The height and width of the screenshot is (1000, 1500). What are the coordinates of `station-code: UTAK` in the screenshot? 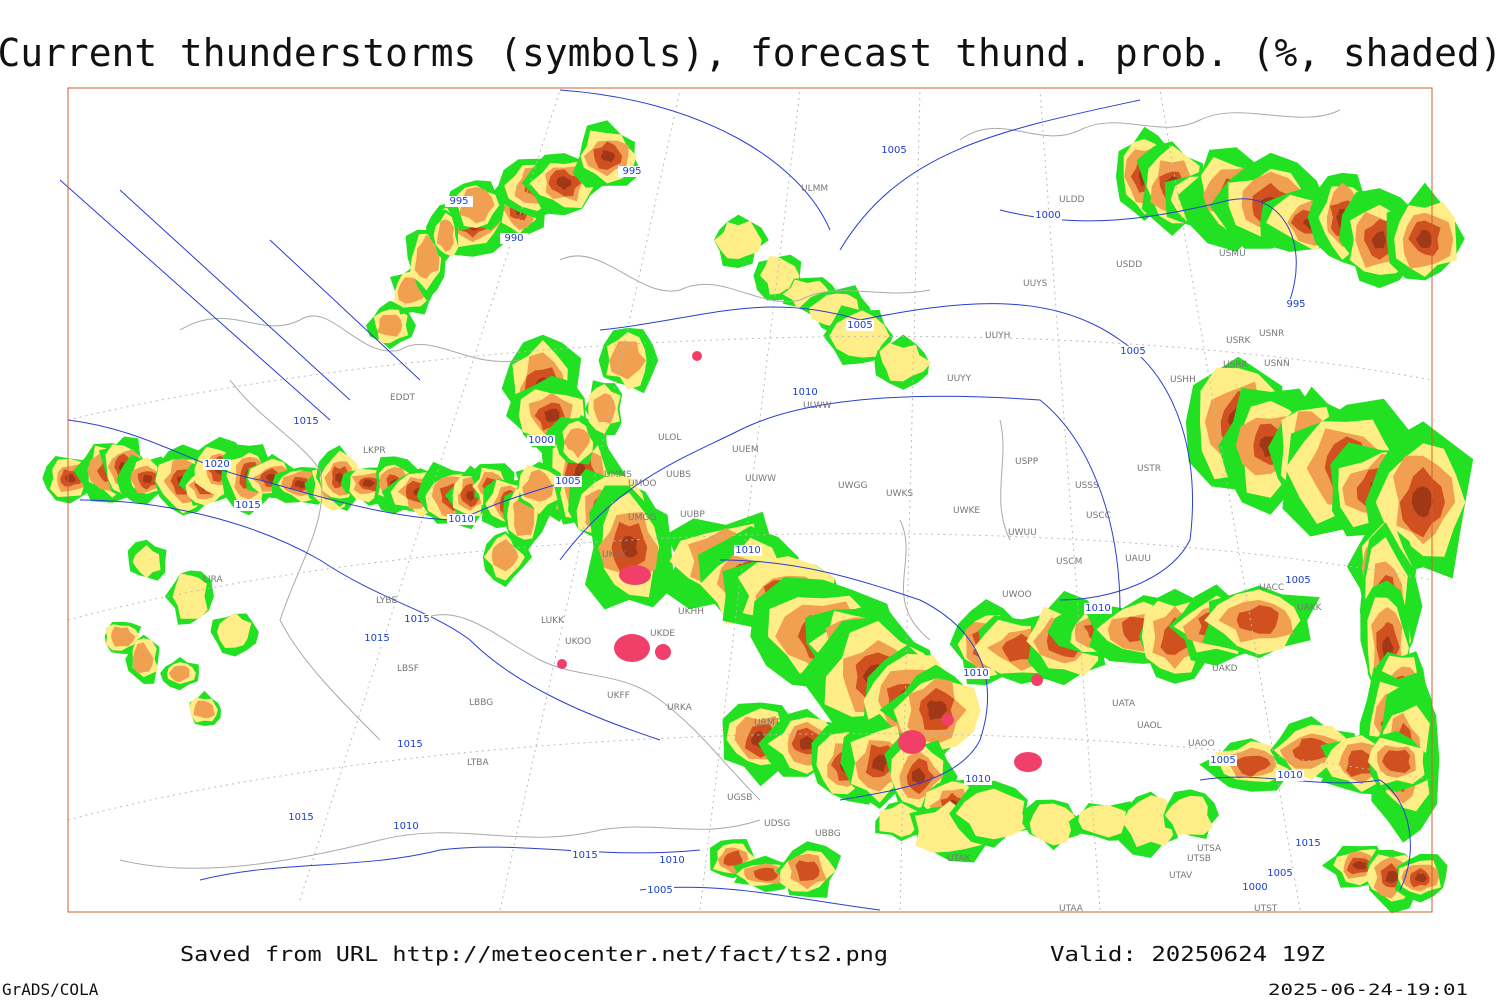 It's located at (959, 859).